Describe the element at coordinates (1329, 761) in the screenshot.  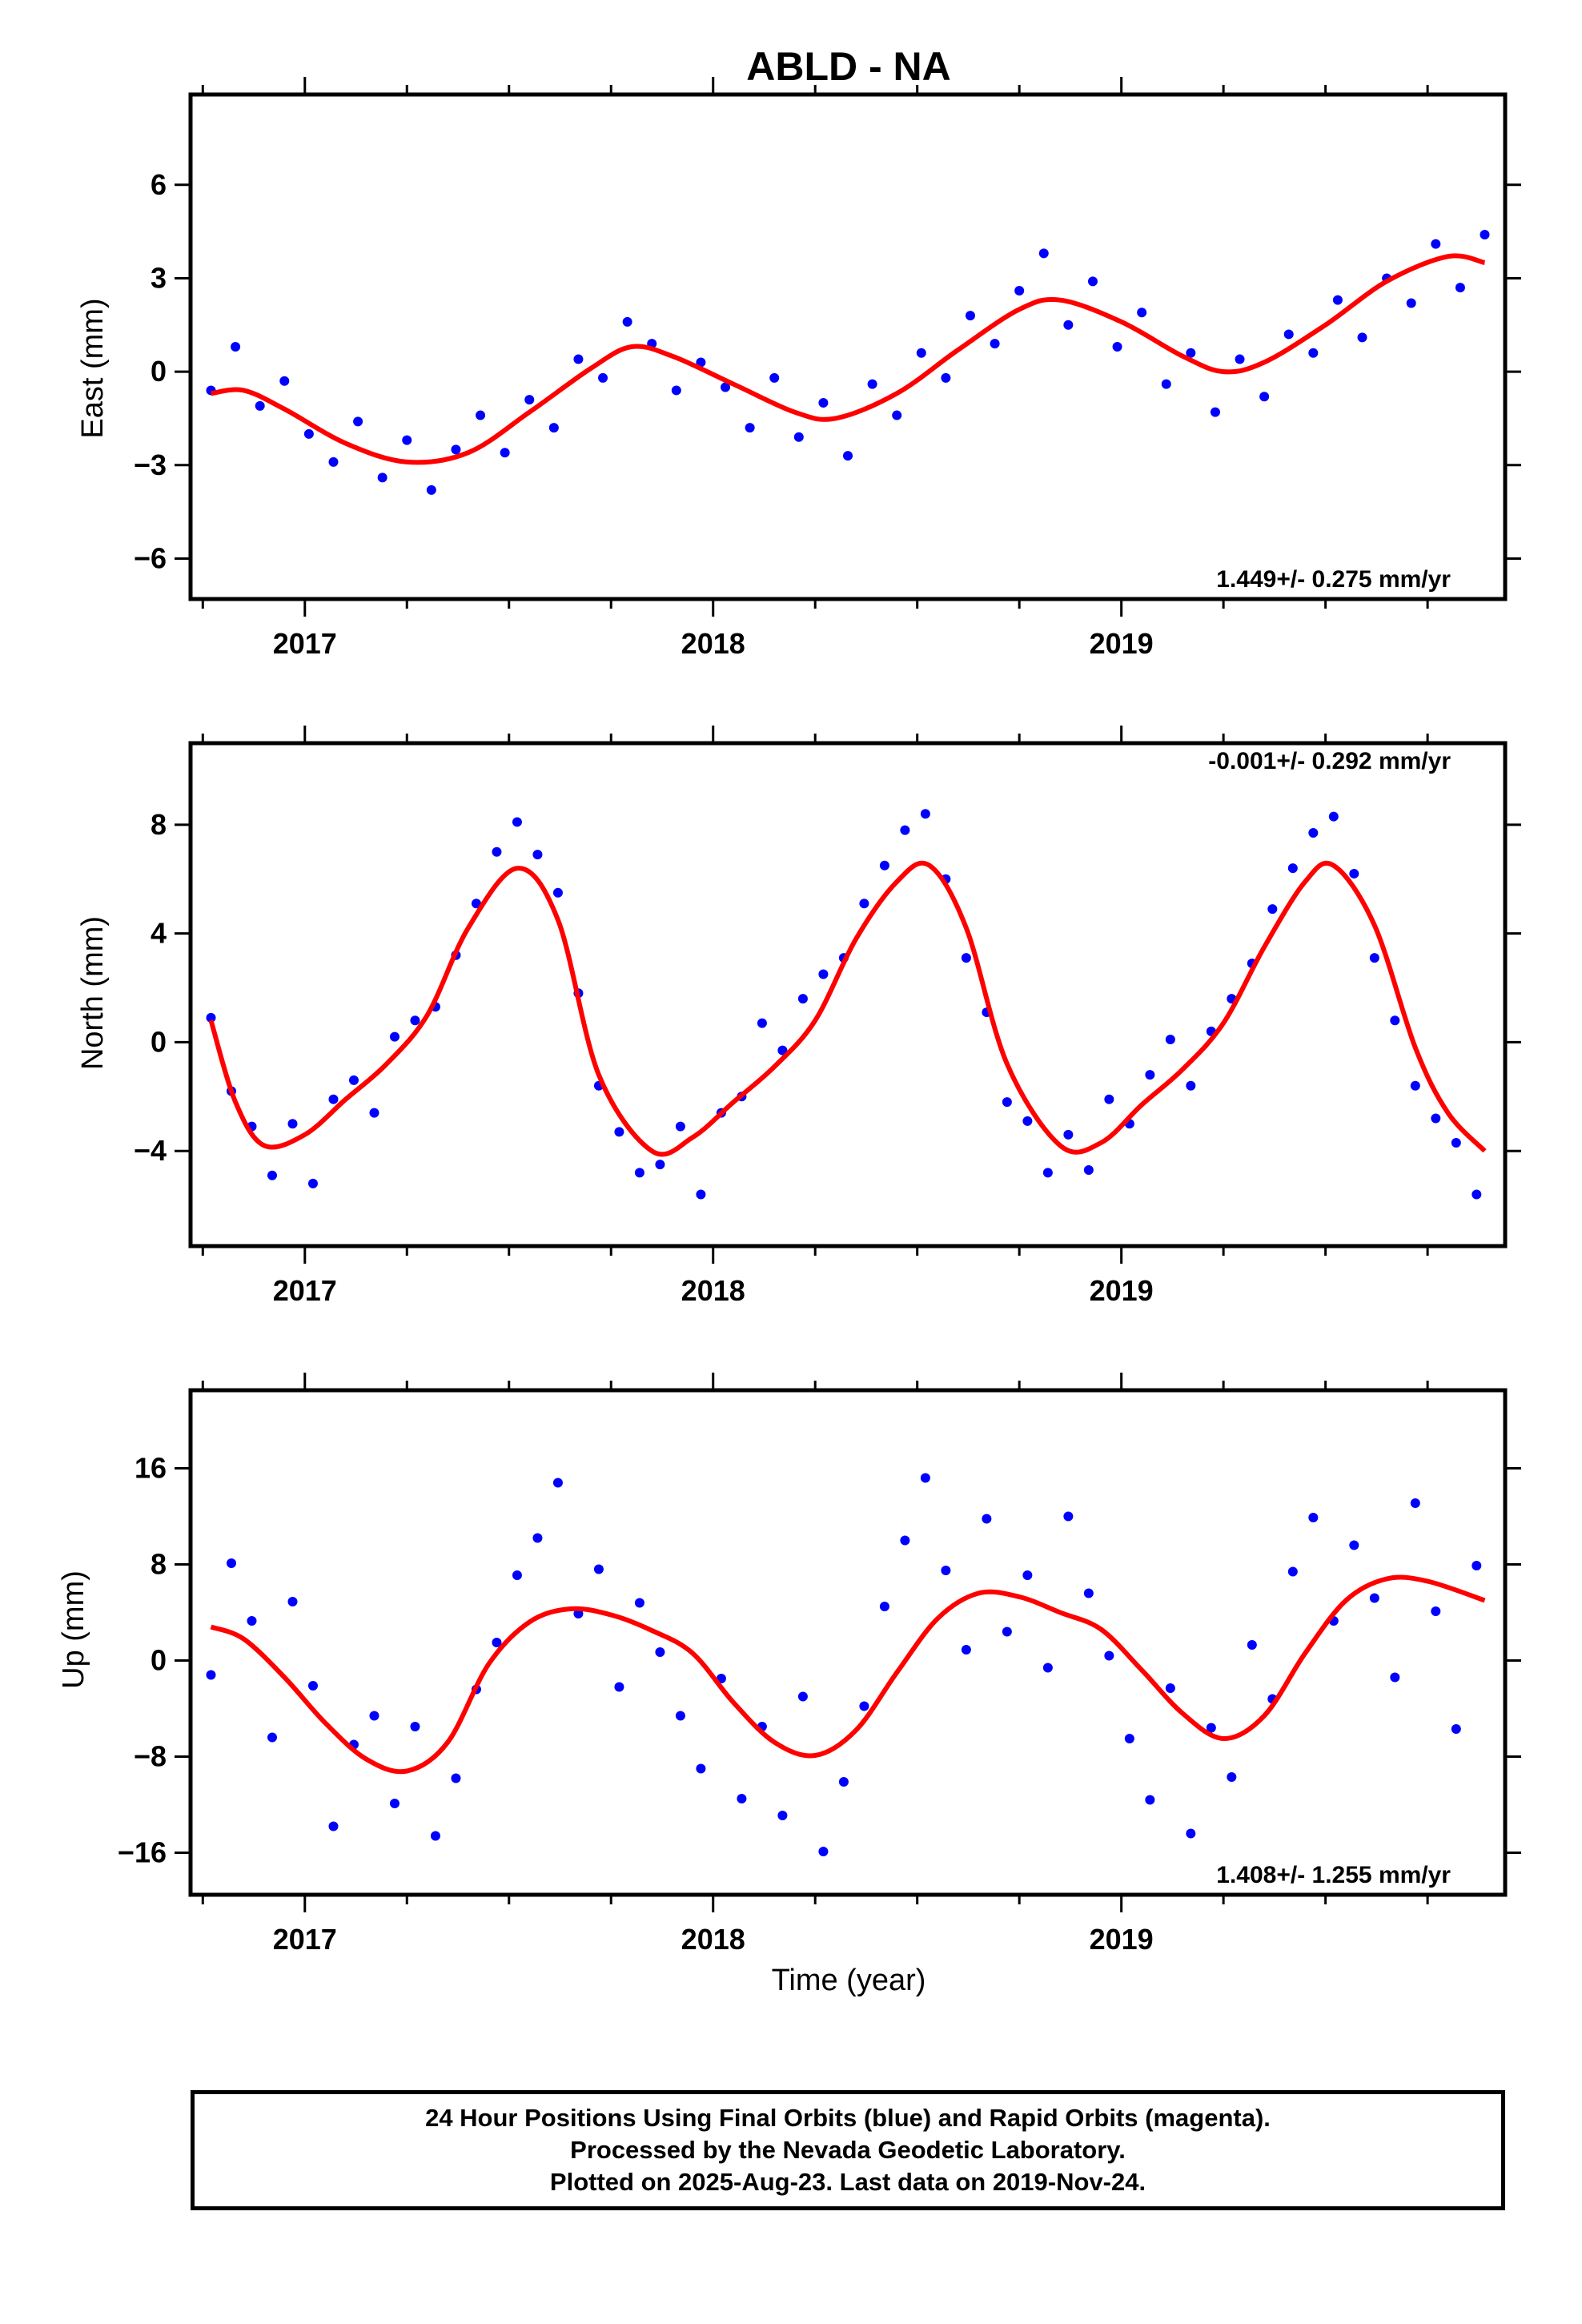
I see `north-rate-label: -0.001+/- 0.292 mm/yr` at that location.